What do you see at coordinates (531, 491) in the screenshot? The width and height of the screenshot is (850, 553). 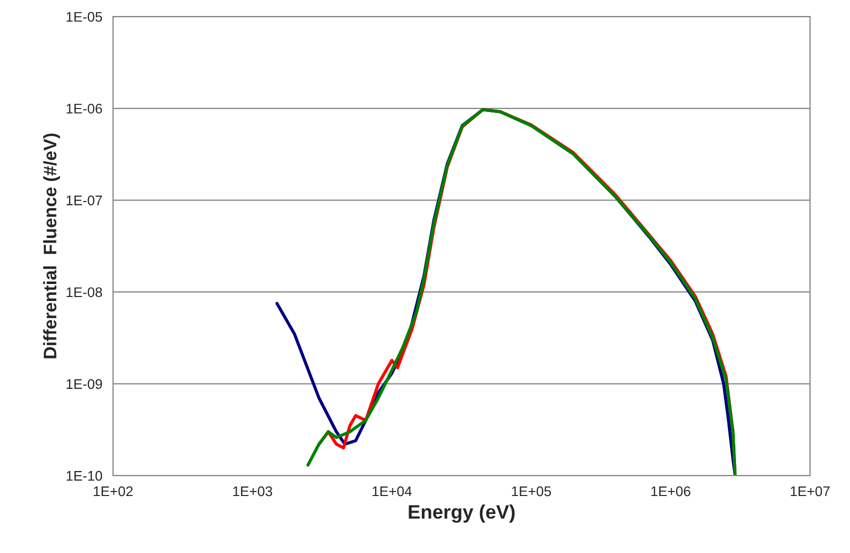 I see `x-tick-label: 1E+05` at bounding box center [531, 491].